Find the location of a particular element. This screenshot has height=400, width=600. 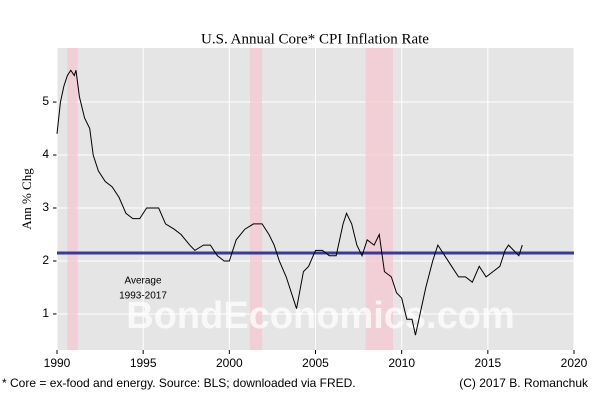

credit: (C) 2017 B. Romanchuk is located at coordinates (524, 383).